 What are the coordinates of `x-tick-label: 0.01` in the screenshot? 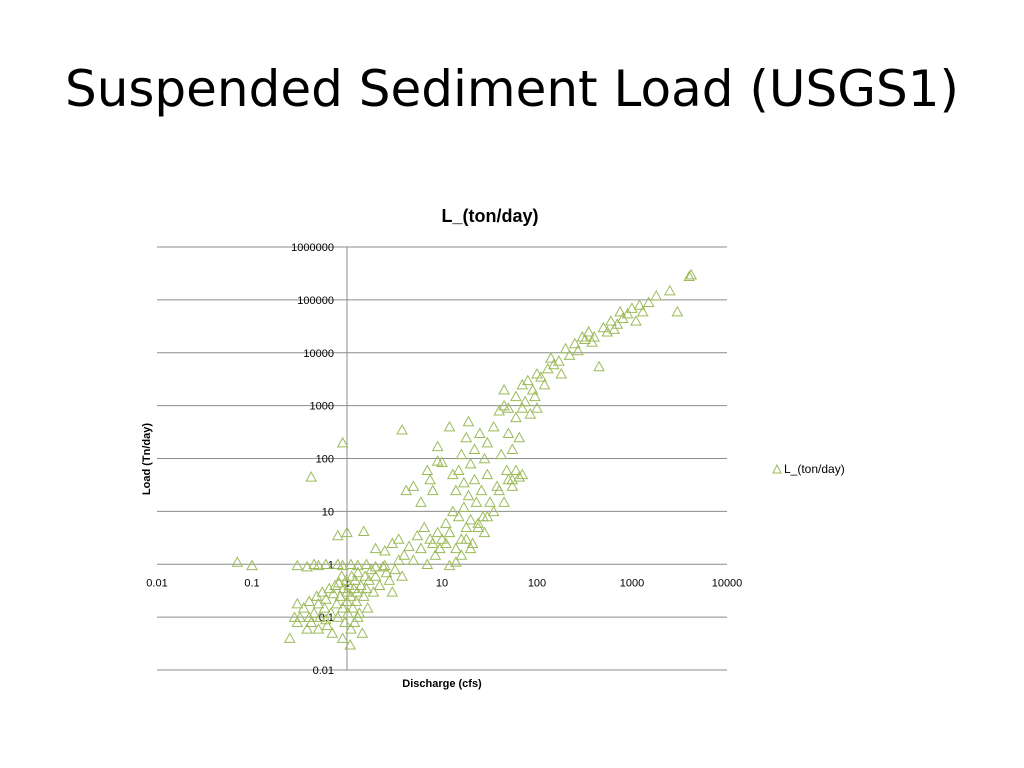 It's located at (156, 583).